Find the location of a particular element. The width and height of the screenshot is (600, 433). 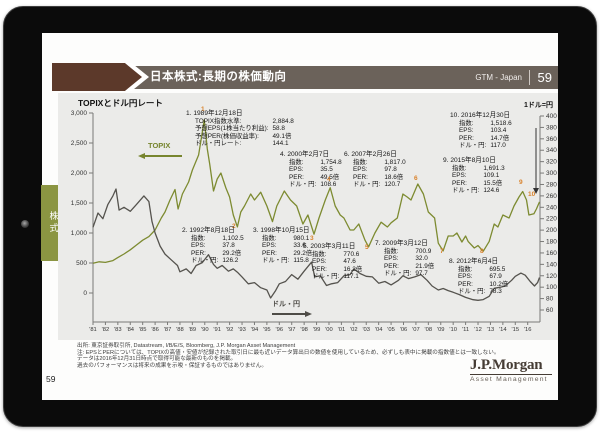

page-title: 日本株式:長期の株価動向 is located at coordinates (218, 77).